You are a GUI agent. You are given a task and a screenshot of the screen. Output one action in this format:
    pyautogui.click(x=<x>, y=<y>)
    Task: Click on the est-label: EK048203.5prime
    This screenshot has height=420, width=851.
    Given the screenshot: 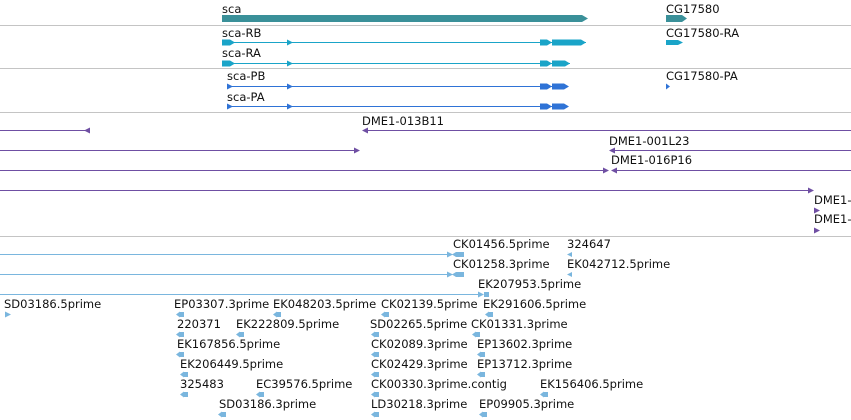 What is the action you would take?
    pyautogui.click(x=325, y=304)
    